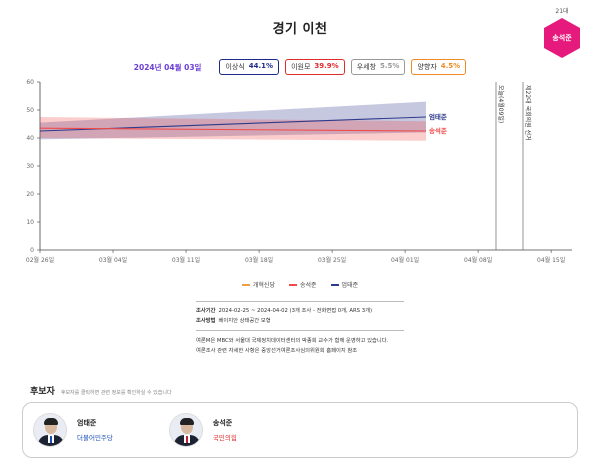  I want to click on candidates-card: 엄태준 더불어민주당 송석준 국민의힘, so click(300, 430).